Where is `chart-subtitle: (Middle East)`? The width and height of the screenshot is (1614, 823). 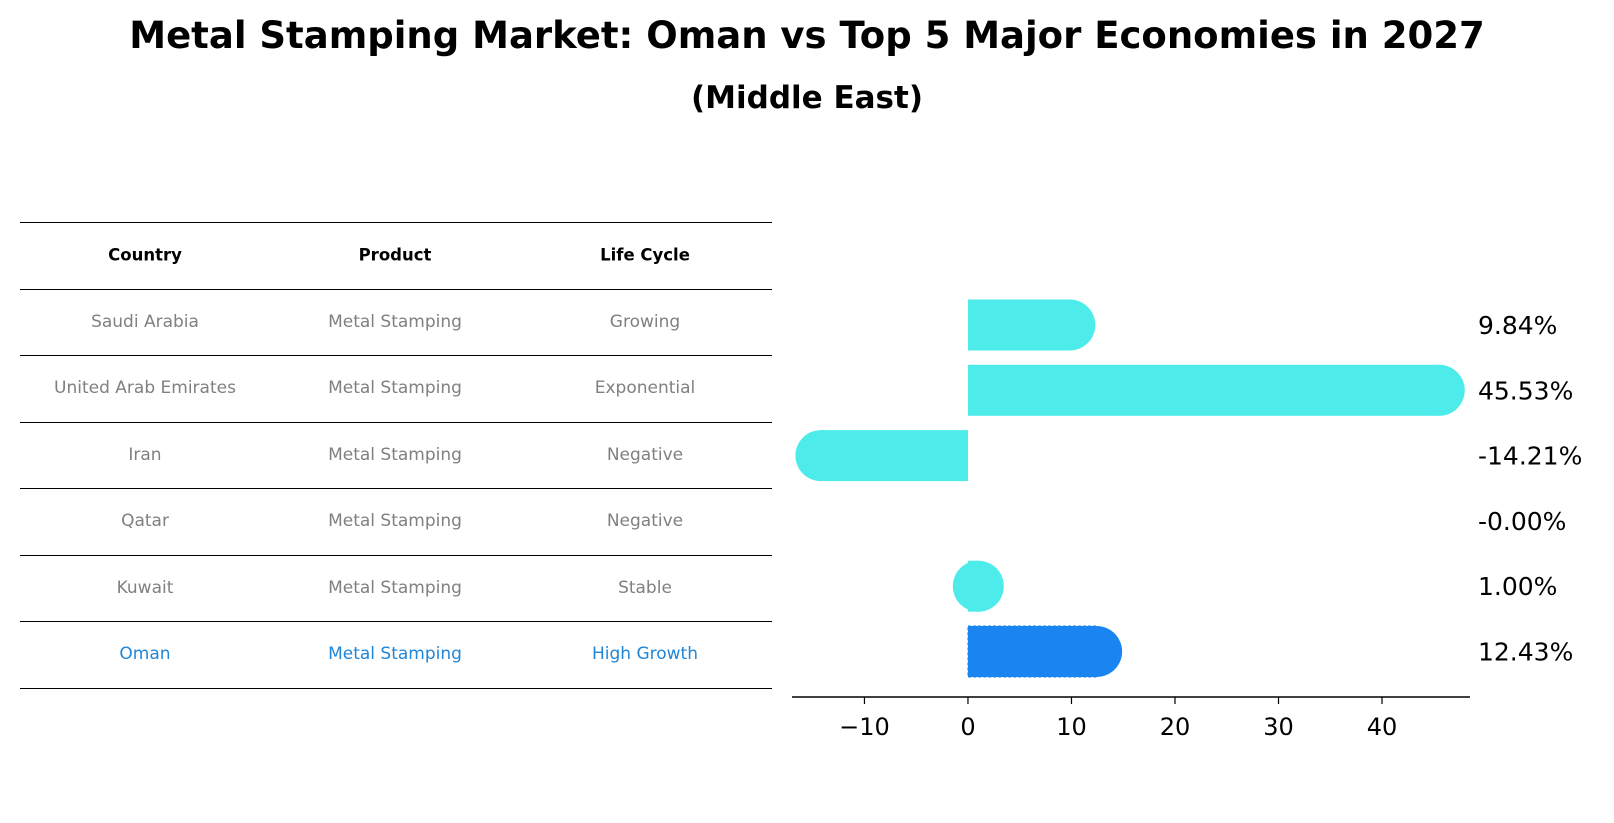
chart-subtitle: (Middle East) is located at coordinates (806, 98).